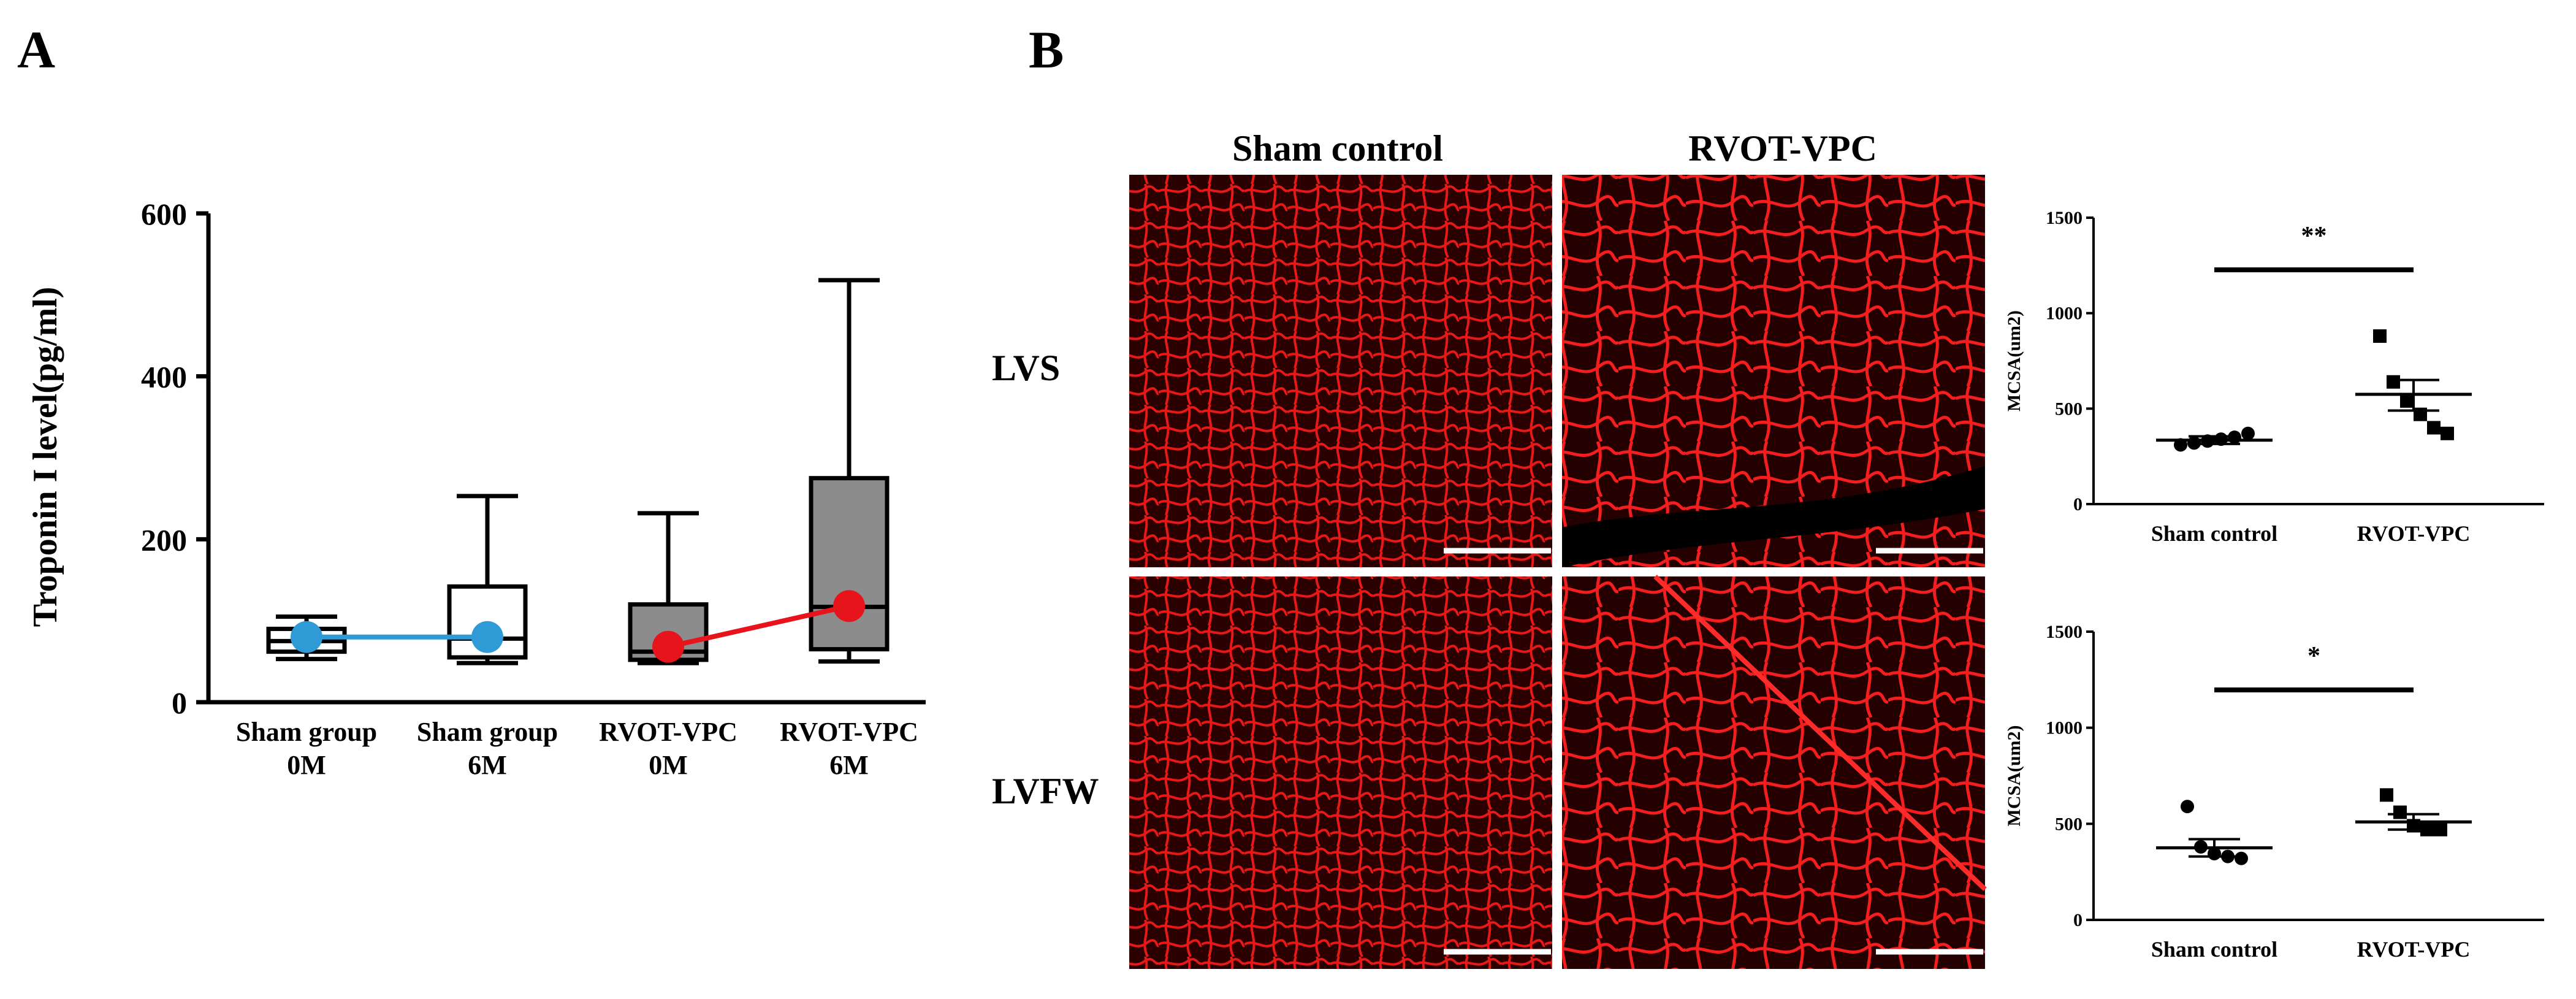 This screenshot has width=2576, height=999. What do you see at coordinates (849, 564) in the screenshot?
I see `box-iqr` at bounding box center [849, 564].